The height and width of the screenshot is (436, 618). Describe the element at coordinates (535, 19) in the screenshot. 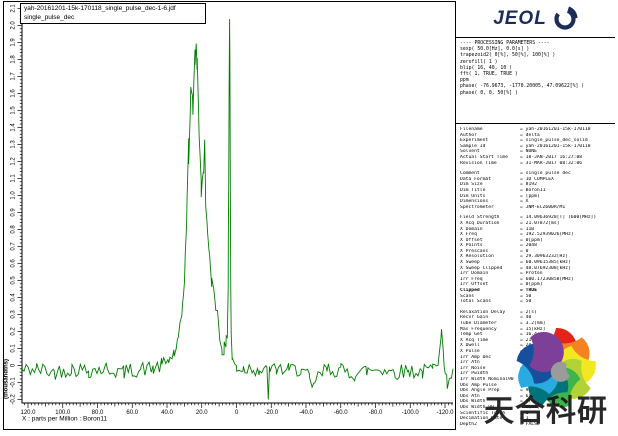

I see `jeol-logo: JEOL` at that location.